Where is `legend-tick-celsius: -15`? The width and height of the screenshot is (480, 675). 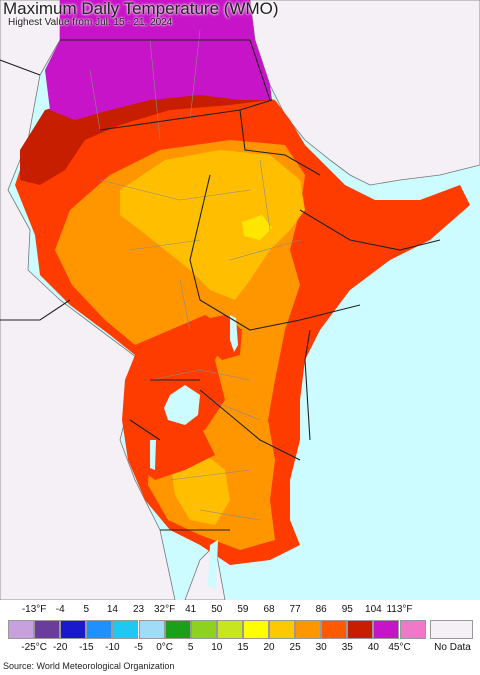
legend-tick-celsius: -15 is located at coordinates (86, 647).